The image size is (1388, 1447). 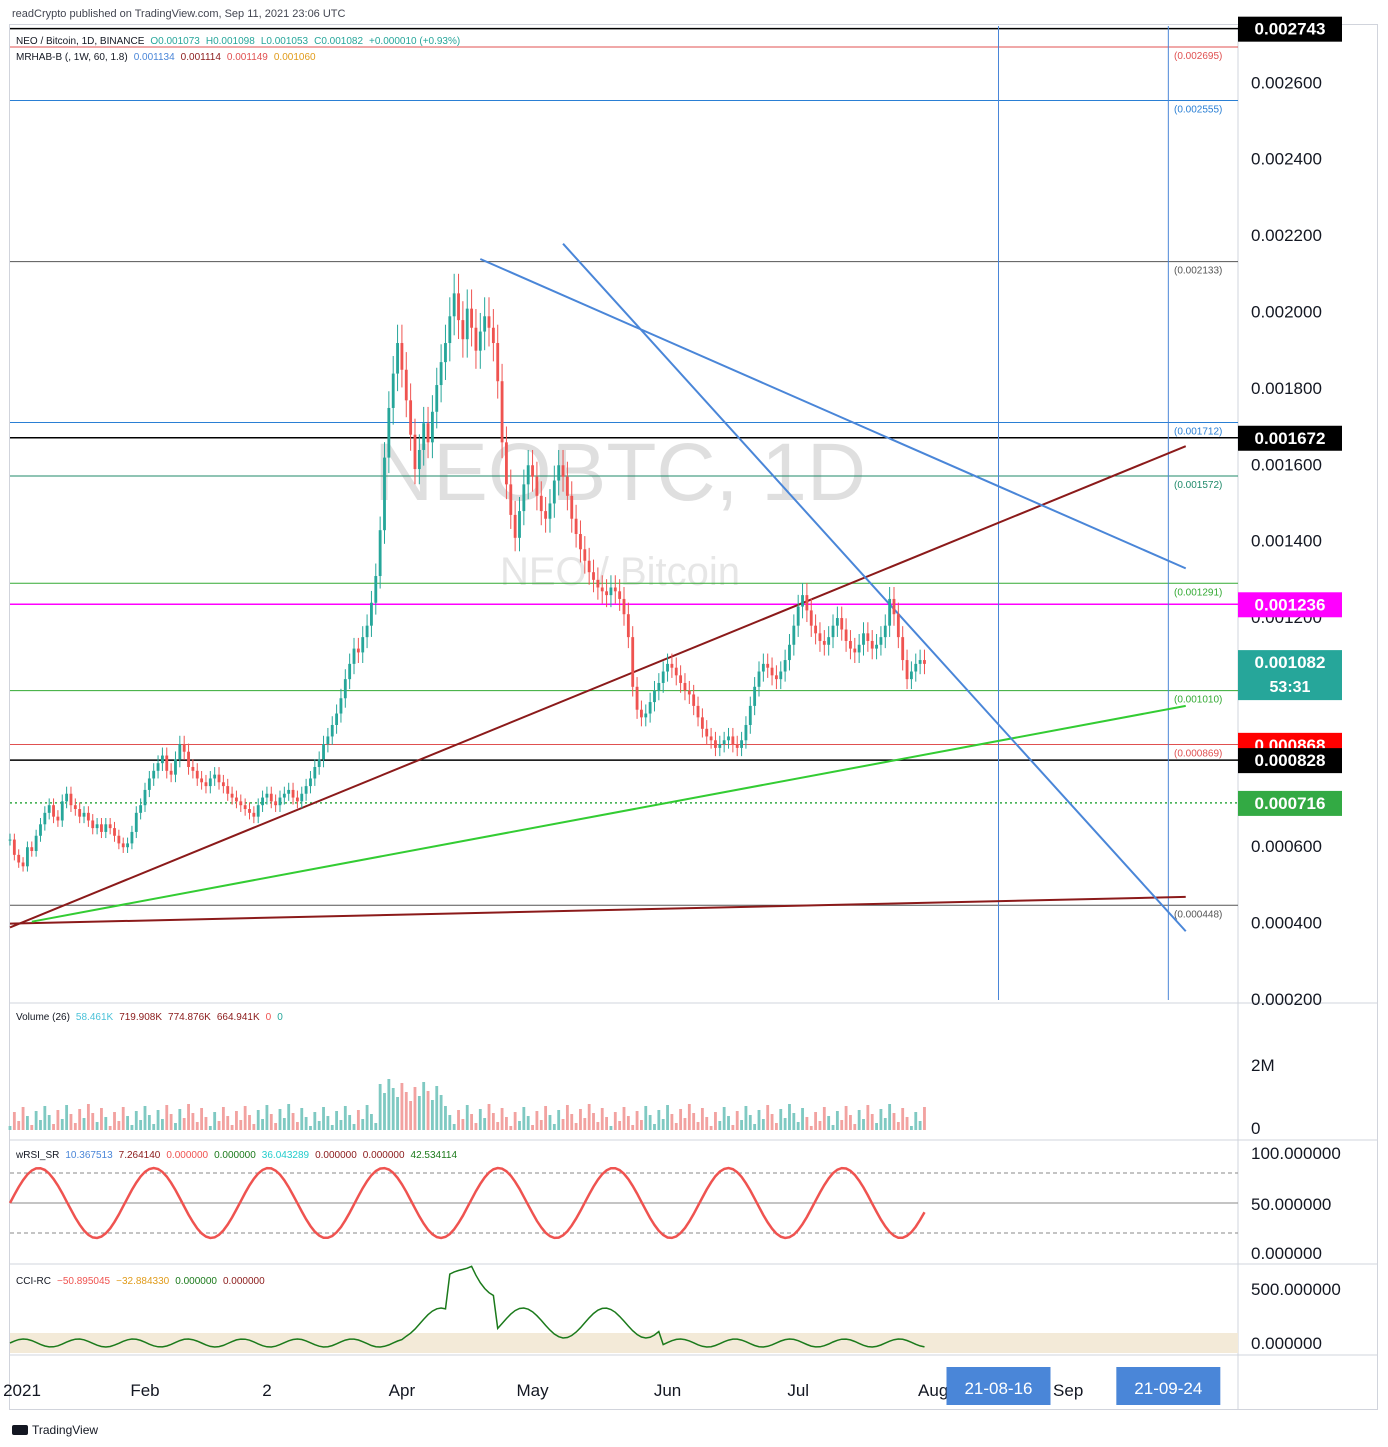 I want to click on tradingview-footer: TradingView, so click(x=55, y=1430).